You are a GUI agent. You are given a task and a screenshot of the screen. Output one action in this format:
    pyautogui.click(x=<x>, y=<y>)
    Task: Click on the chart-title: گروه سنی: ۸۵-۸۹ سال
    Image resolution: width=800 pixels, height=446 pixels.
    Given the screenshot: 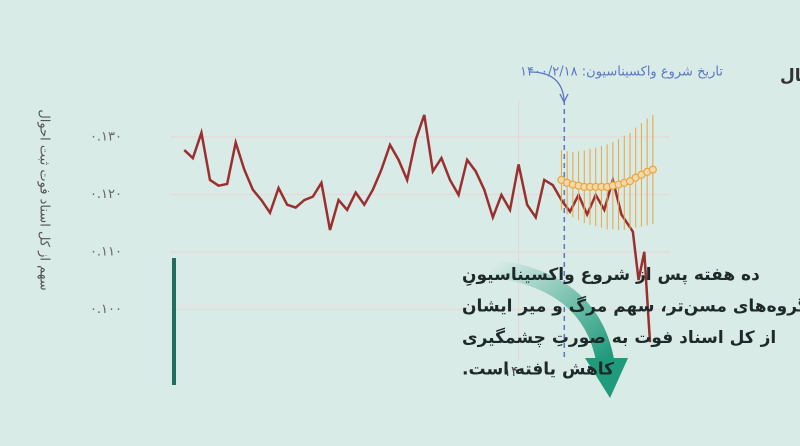 What is the action you would take?
    pyautogui.click(x=790, y=75)
    